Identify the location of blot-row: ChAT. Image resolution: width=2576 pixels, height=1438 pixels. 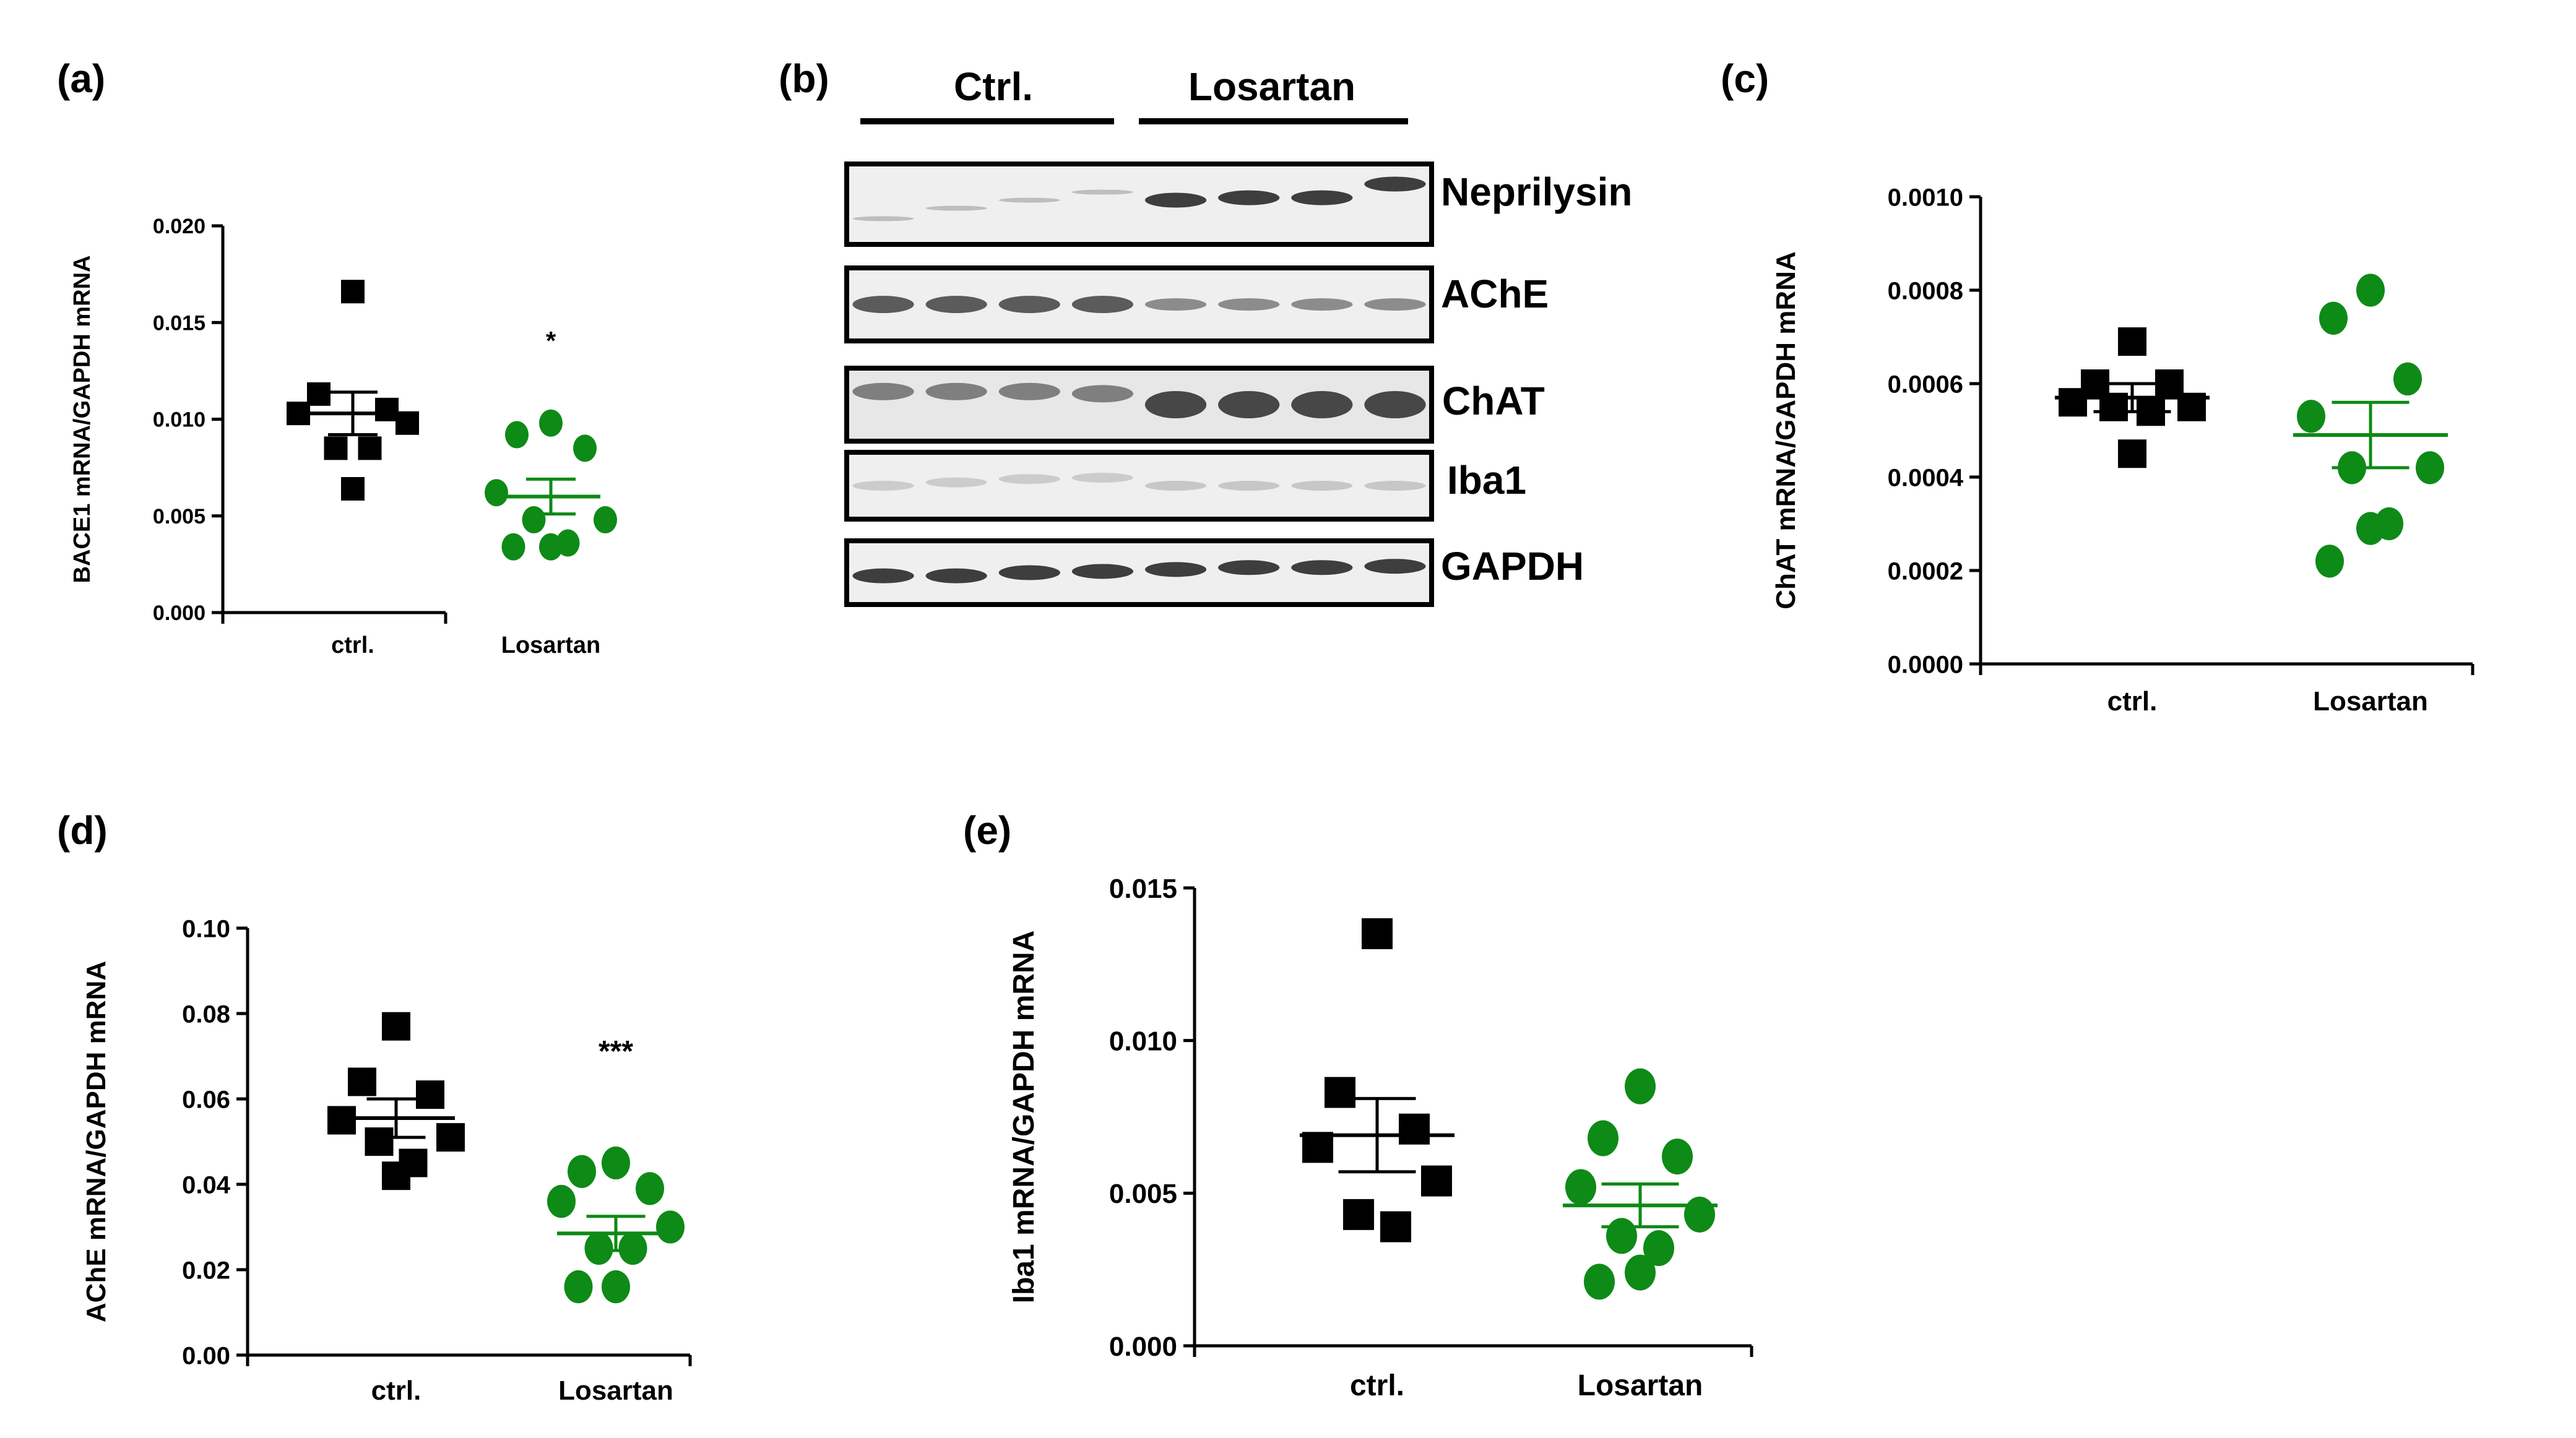
(1194, 405).